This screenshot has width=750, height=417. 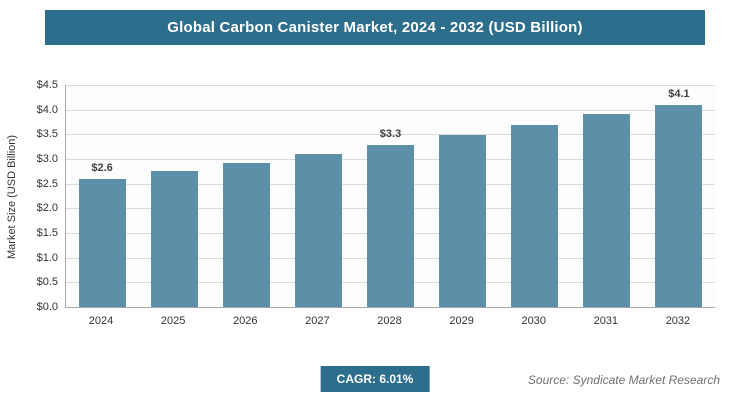 What do you see at coordinates (679, 205) in the screenshot?
I see `bar-2032` at bounding box center [679, 205].